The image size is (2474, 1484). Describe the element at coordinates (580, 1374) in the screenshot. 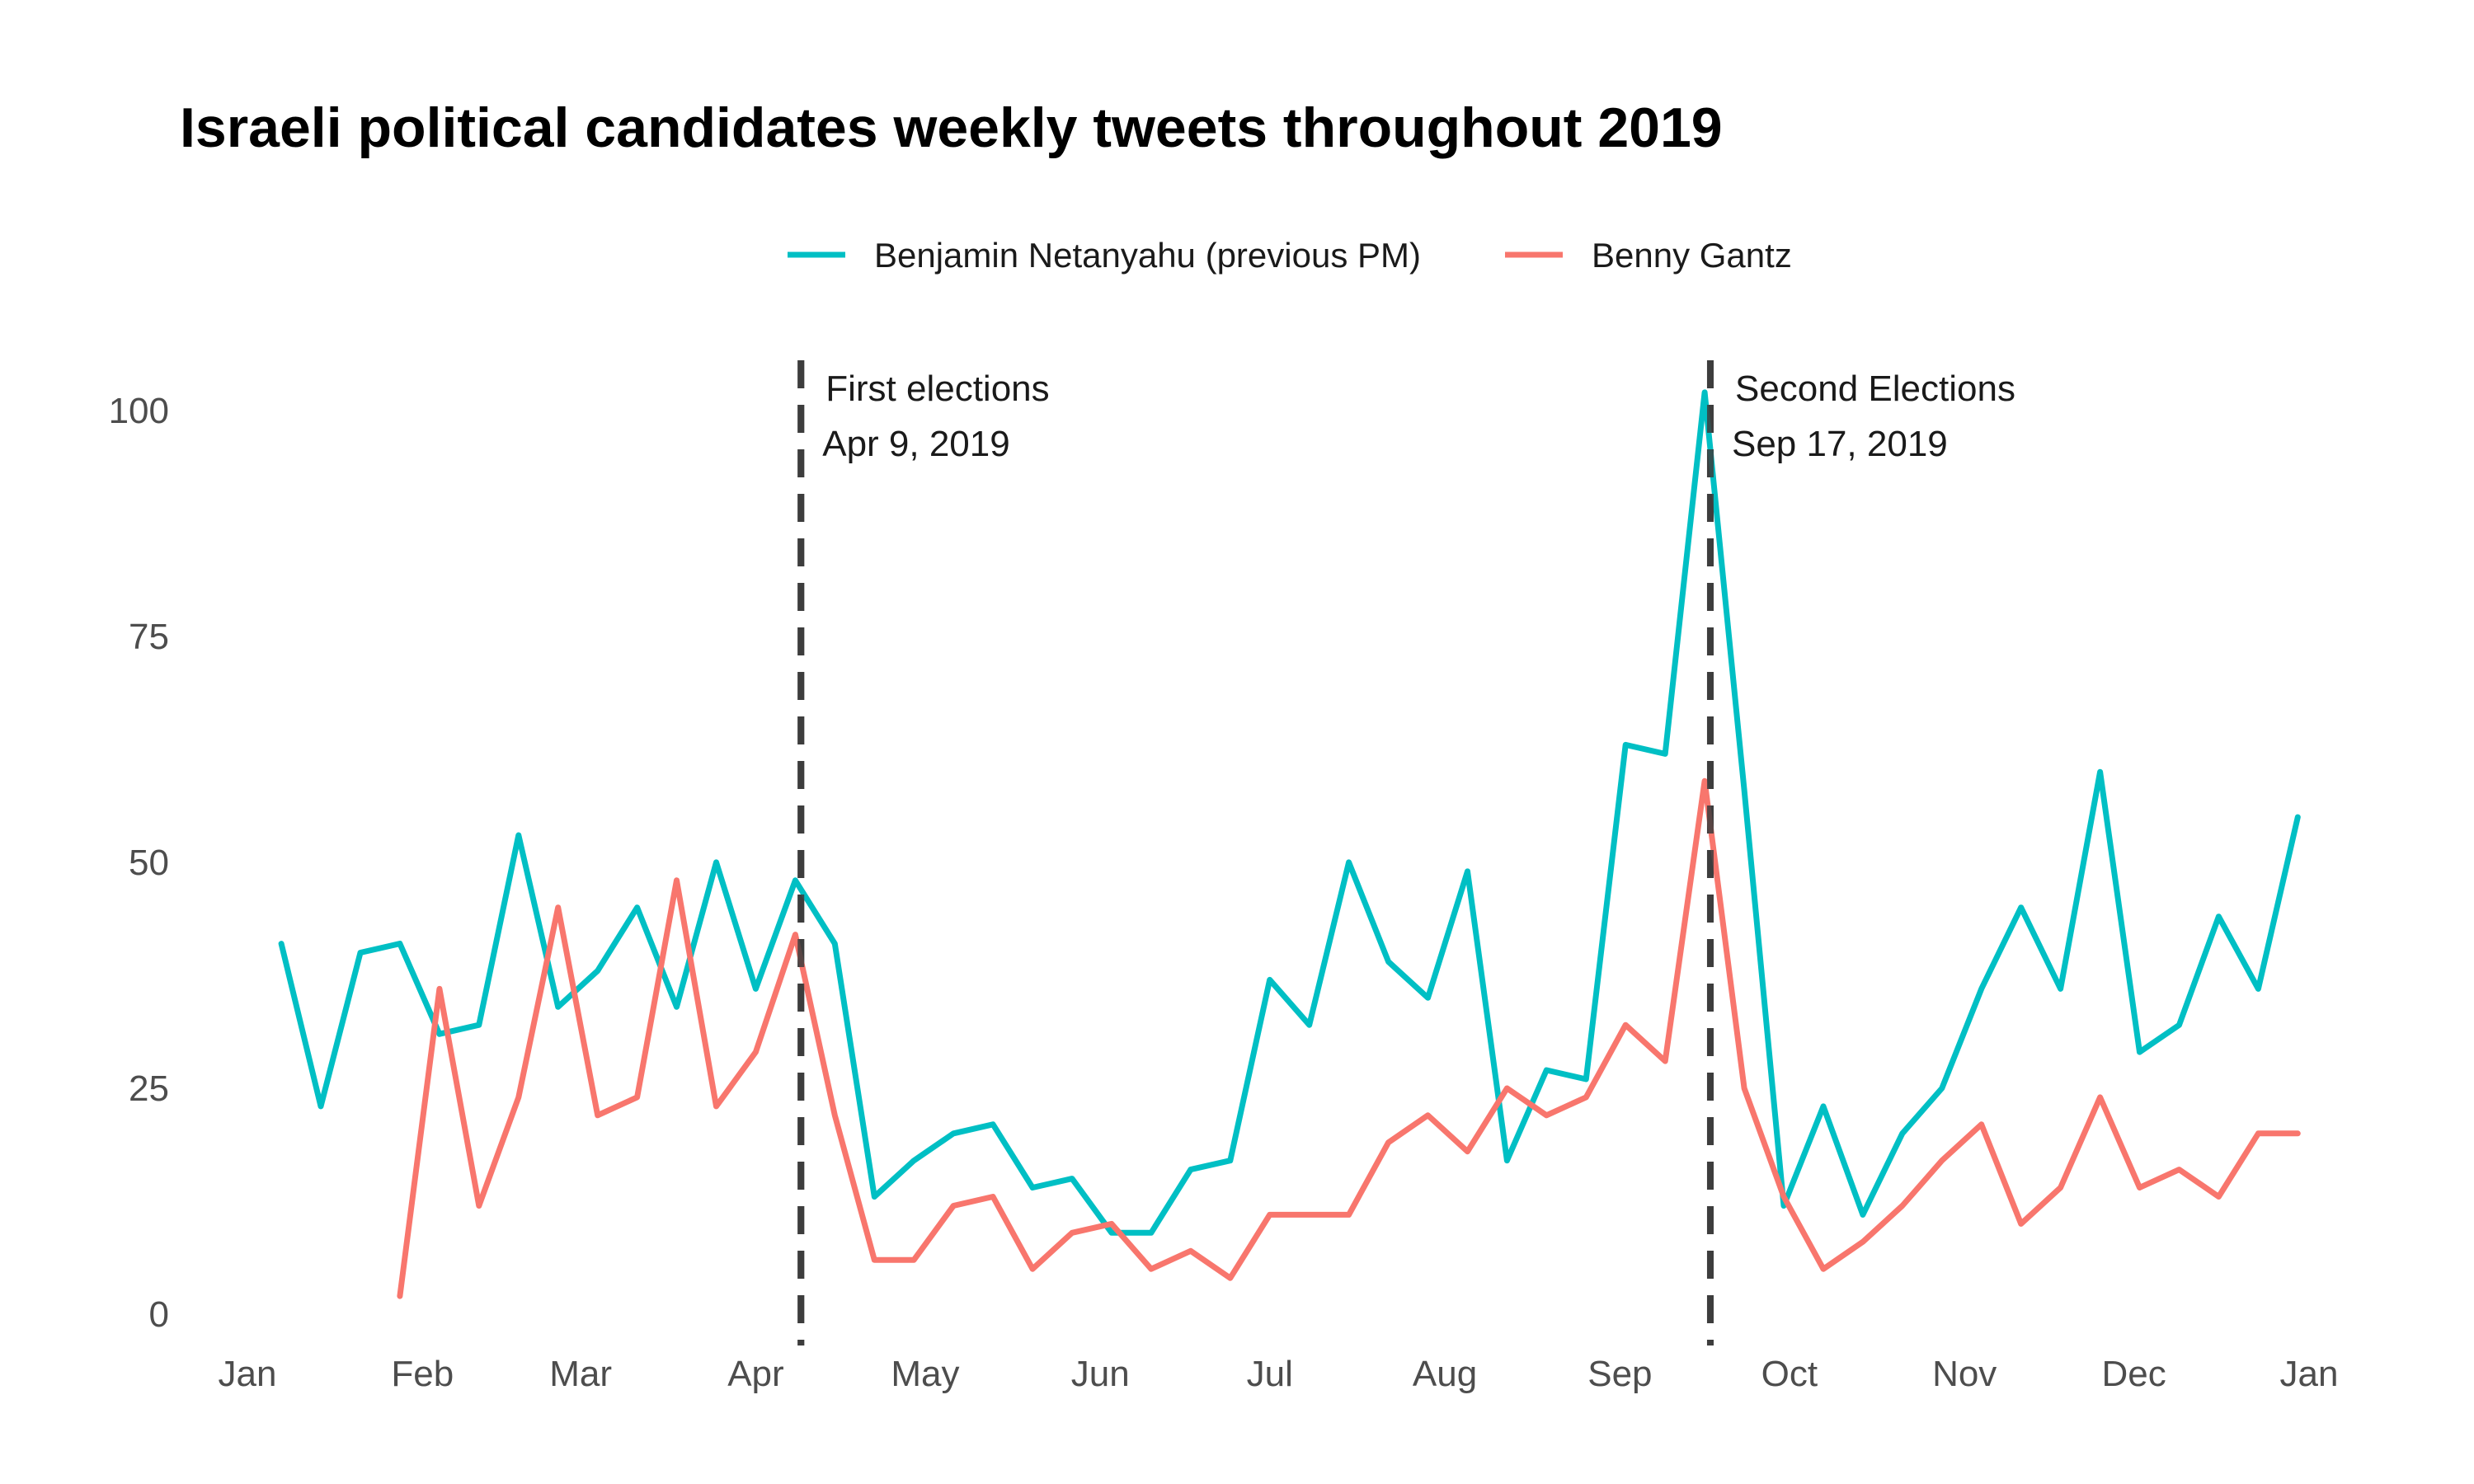

I see `x-tick-label: Mar` at that location.